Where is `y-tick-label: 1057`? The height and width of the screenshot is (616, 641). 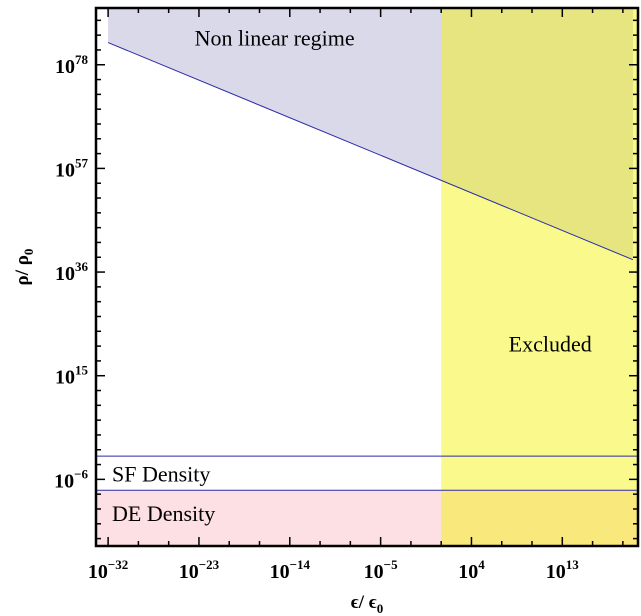 y-tick-label: 1057 is located at coordinates (72, 168).